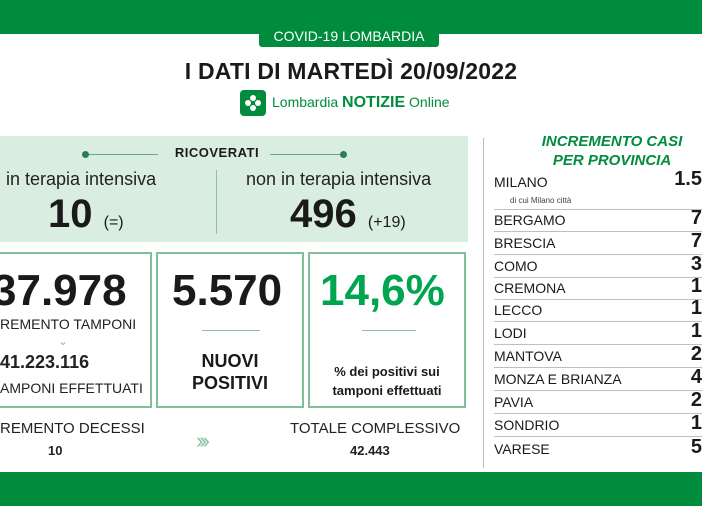 The image size is (702, 506). Describe the element at coordinates (598, 242) in the screenshot. I see `province-row-brescia: BRESCIA 7` at that location.